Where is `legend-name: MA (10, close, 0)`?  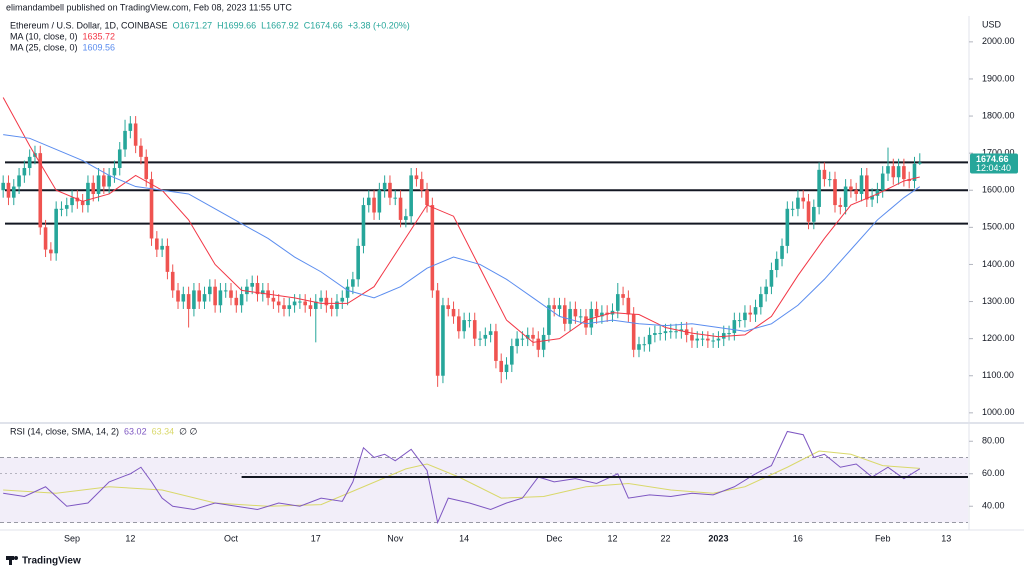 legend-name: MA (10, close, 0) is located at coordinates (44, 36).